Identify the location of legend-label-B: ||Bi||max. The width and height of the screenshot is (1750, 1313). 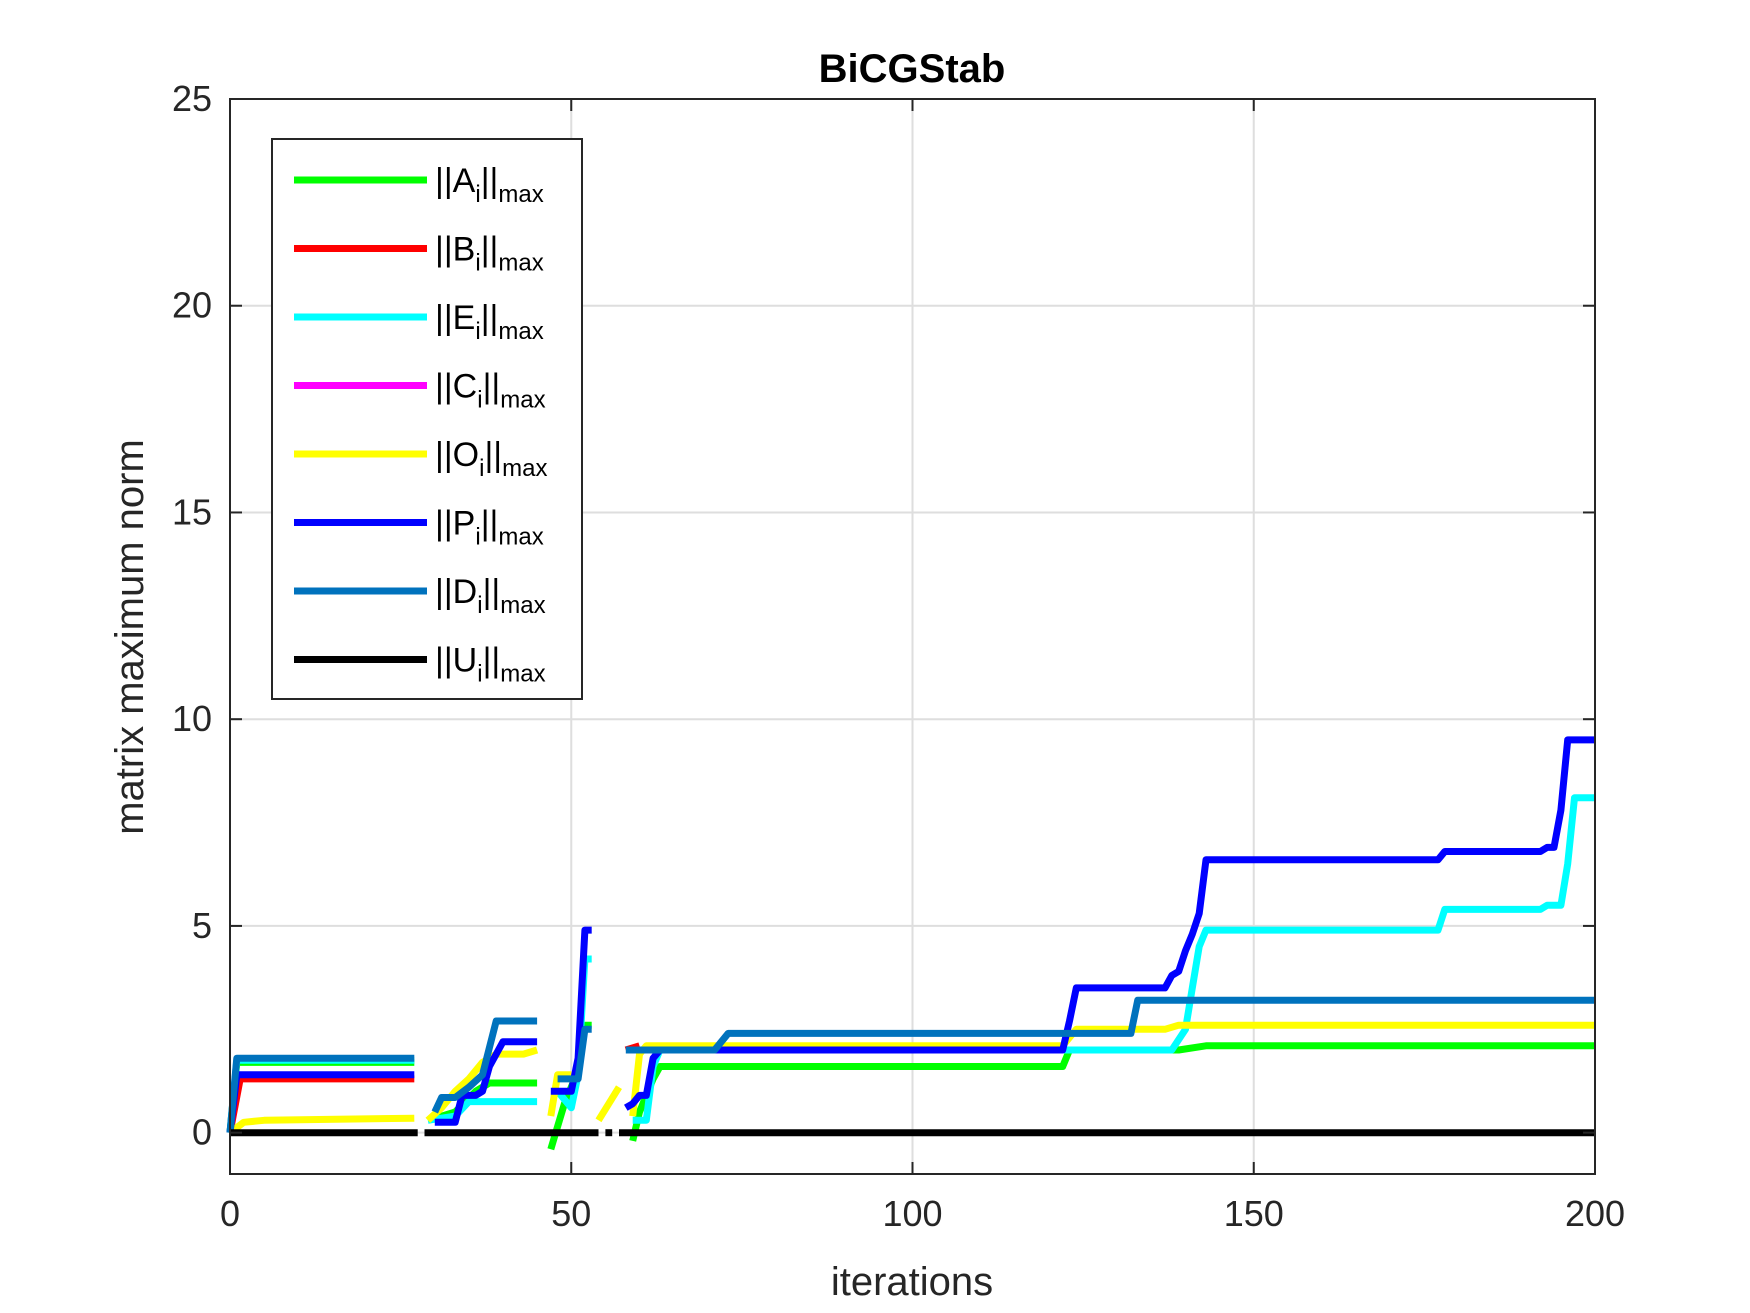
(489, 254).